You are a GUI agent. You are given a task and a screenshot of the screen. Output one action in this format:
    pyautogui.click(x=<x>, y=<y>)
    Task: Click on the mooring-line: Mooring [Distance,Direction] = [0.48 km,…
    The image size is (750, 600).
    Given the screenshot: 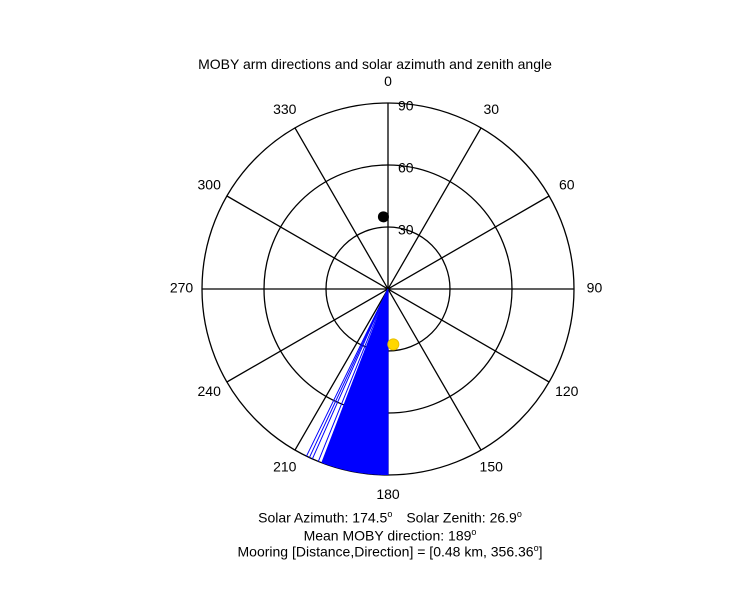 What is the action you would take?
    pyautogui.click(x=390, y=551)
    